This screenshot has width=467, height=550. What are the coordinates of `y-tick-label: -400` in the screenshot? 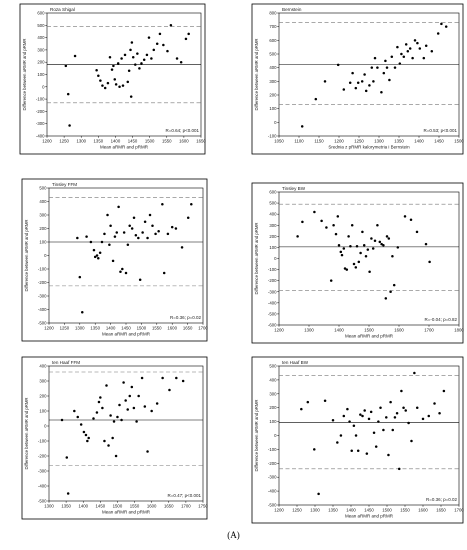 It's located at (272, 491).